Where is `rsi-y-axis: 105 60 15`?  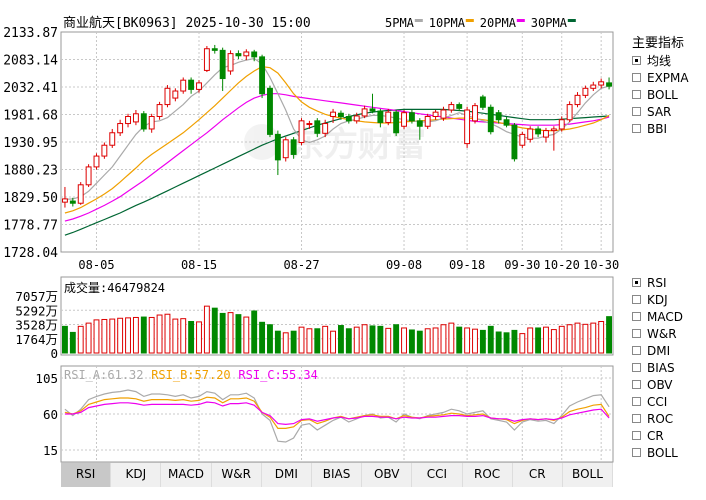
rsi-y-axis: 105 60 15 is located at coordinates (46, 414).